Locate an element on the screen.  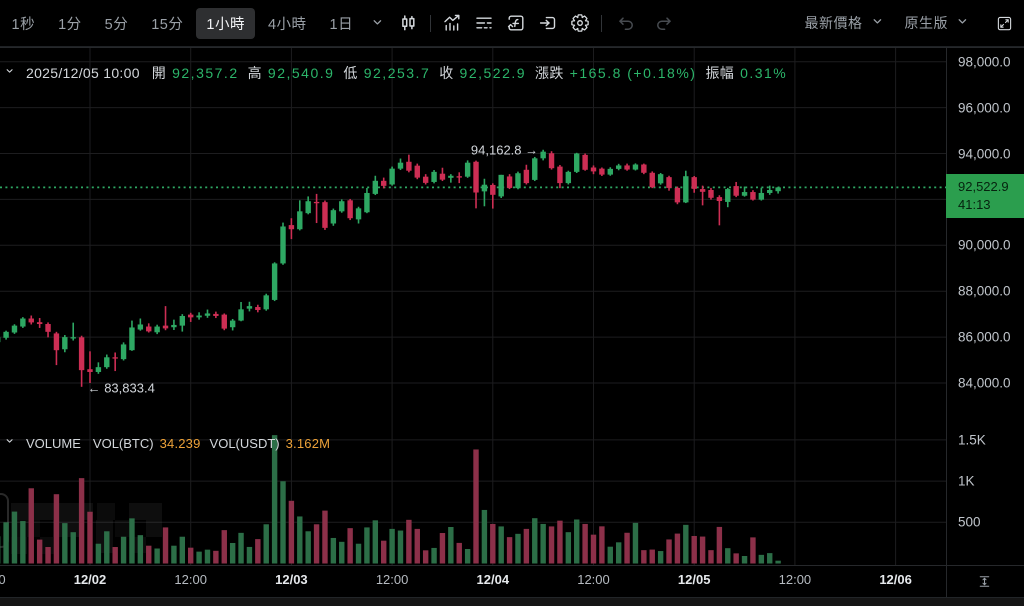
redo-button is located at coordinates (664, 23).